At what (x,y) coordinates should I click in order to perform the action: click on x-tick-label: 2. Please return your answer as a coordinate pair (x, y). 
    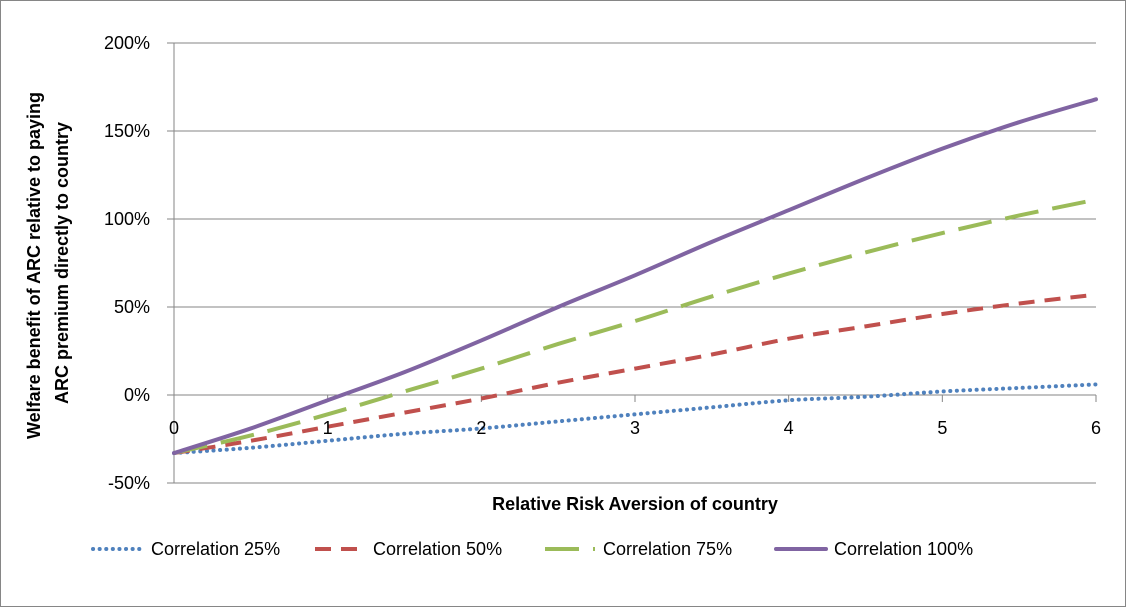
    Looking at the image, I should click on (481, 428).